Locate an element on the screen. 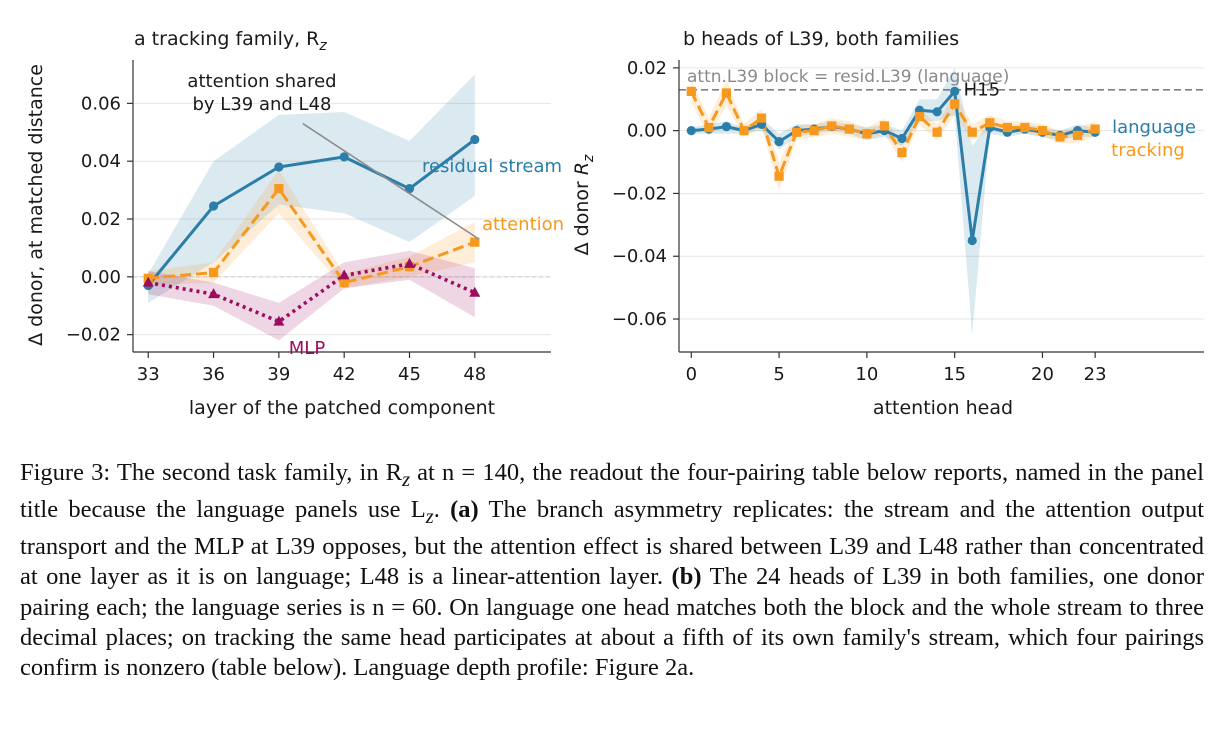 This screenshot has height=740, width=1224. mlp-line is located at coordinates (311, 292).